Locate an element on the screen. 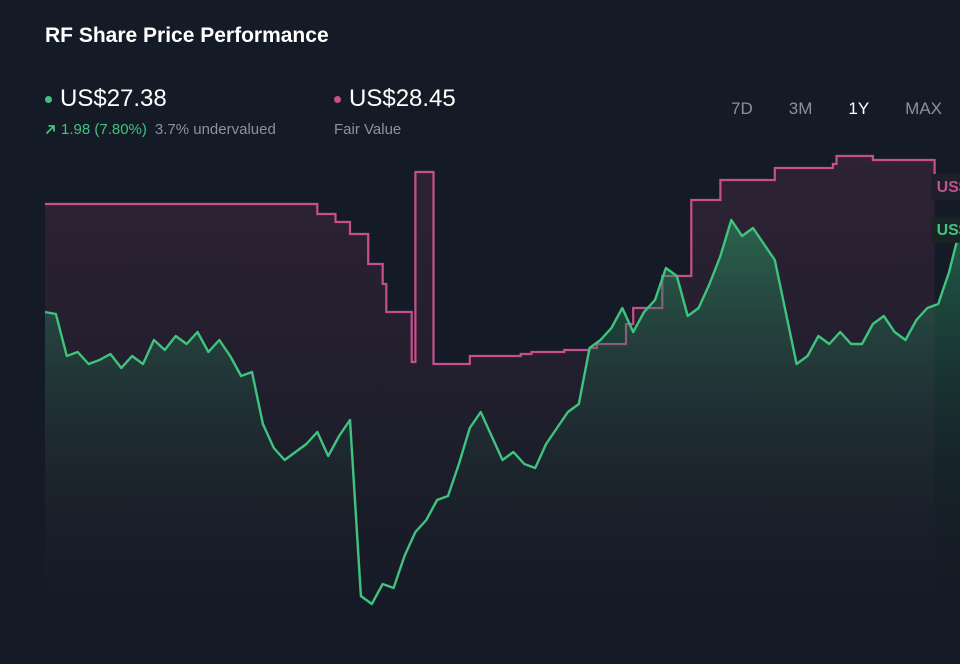 The width and height of the screenshot is (960, 664). fair-value-dot-icon is located at coordinates (337, 99).